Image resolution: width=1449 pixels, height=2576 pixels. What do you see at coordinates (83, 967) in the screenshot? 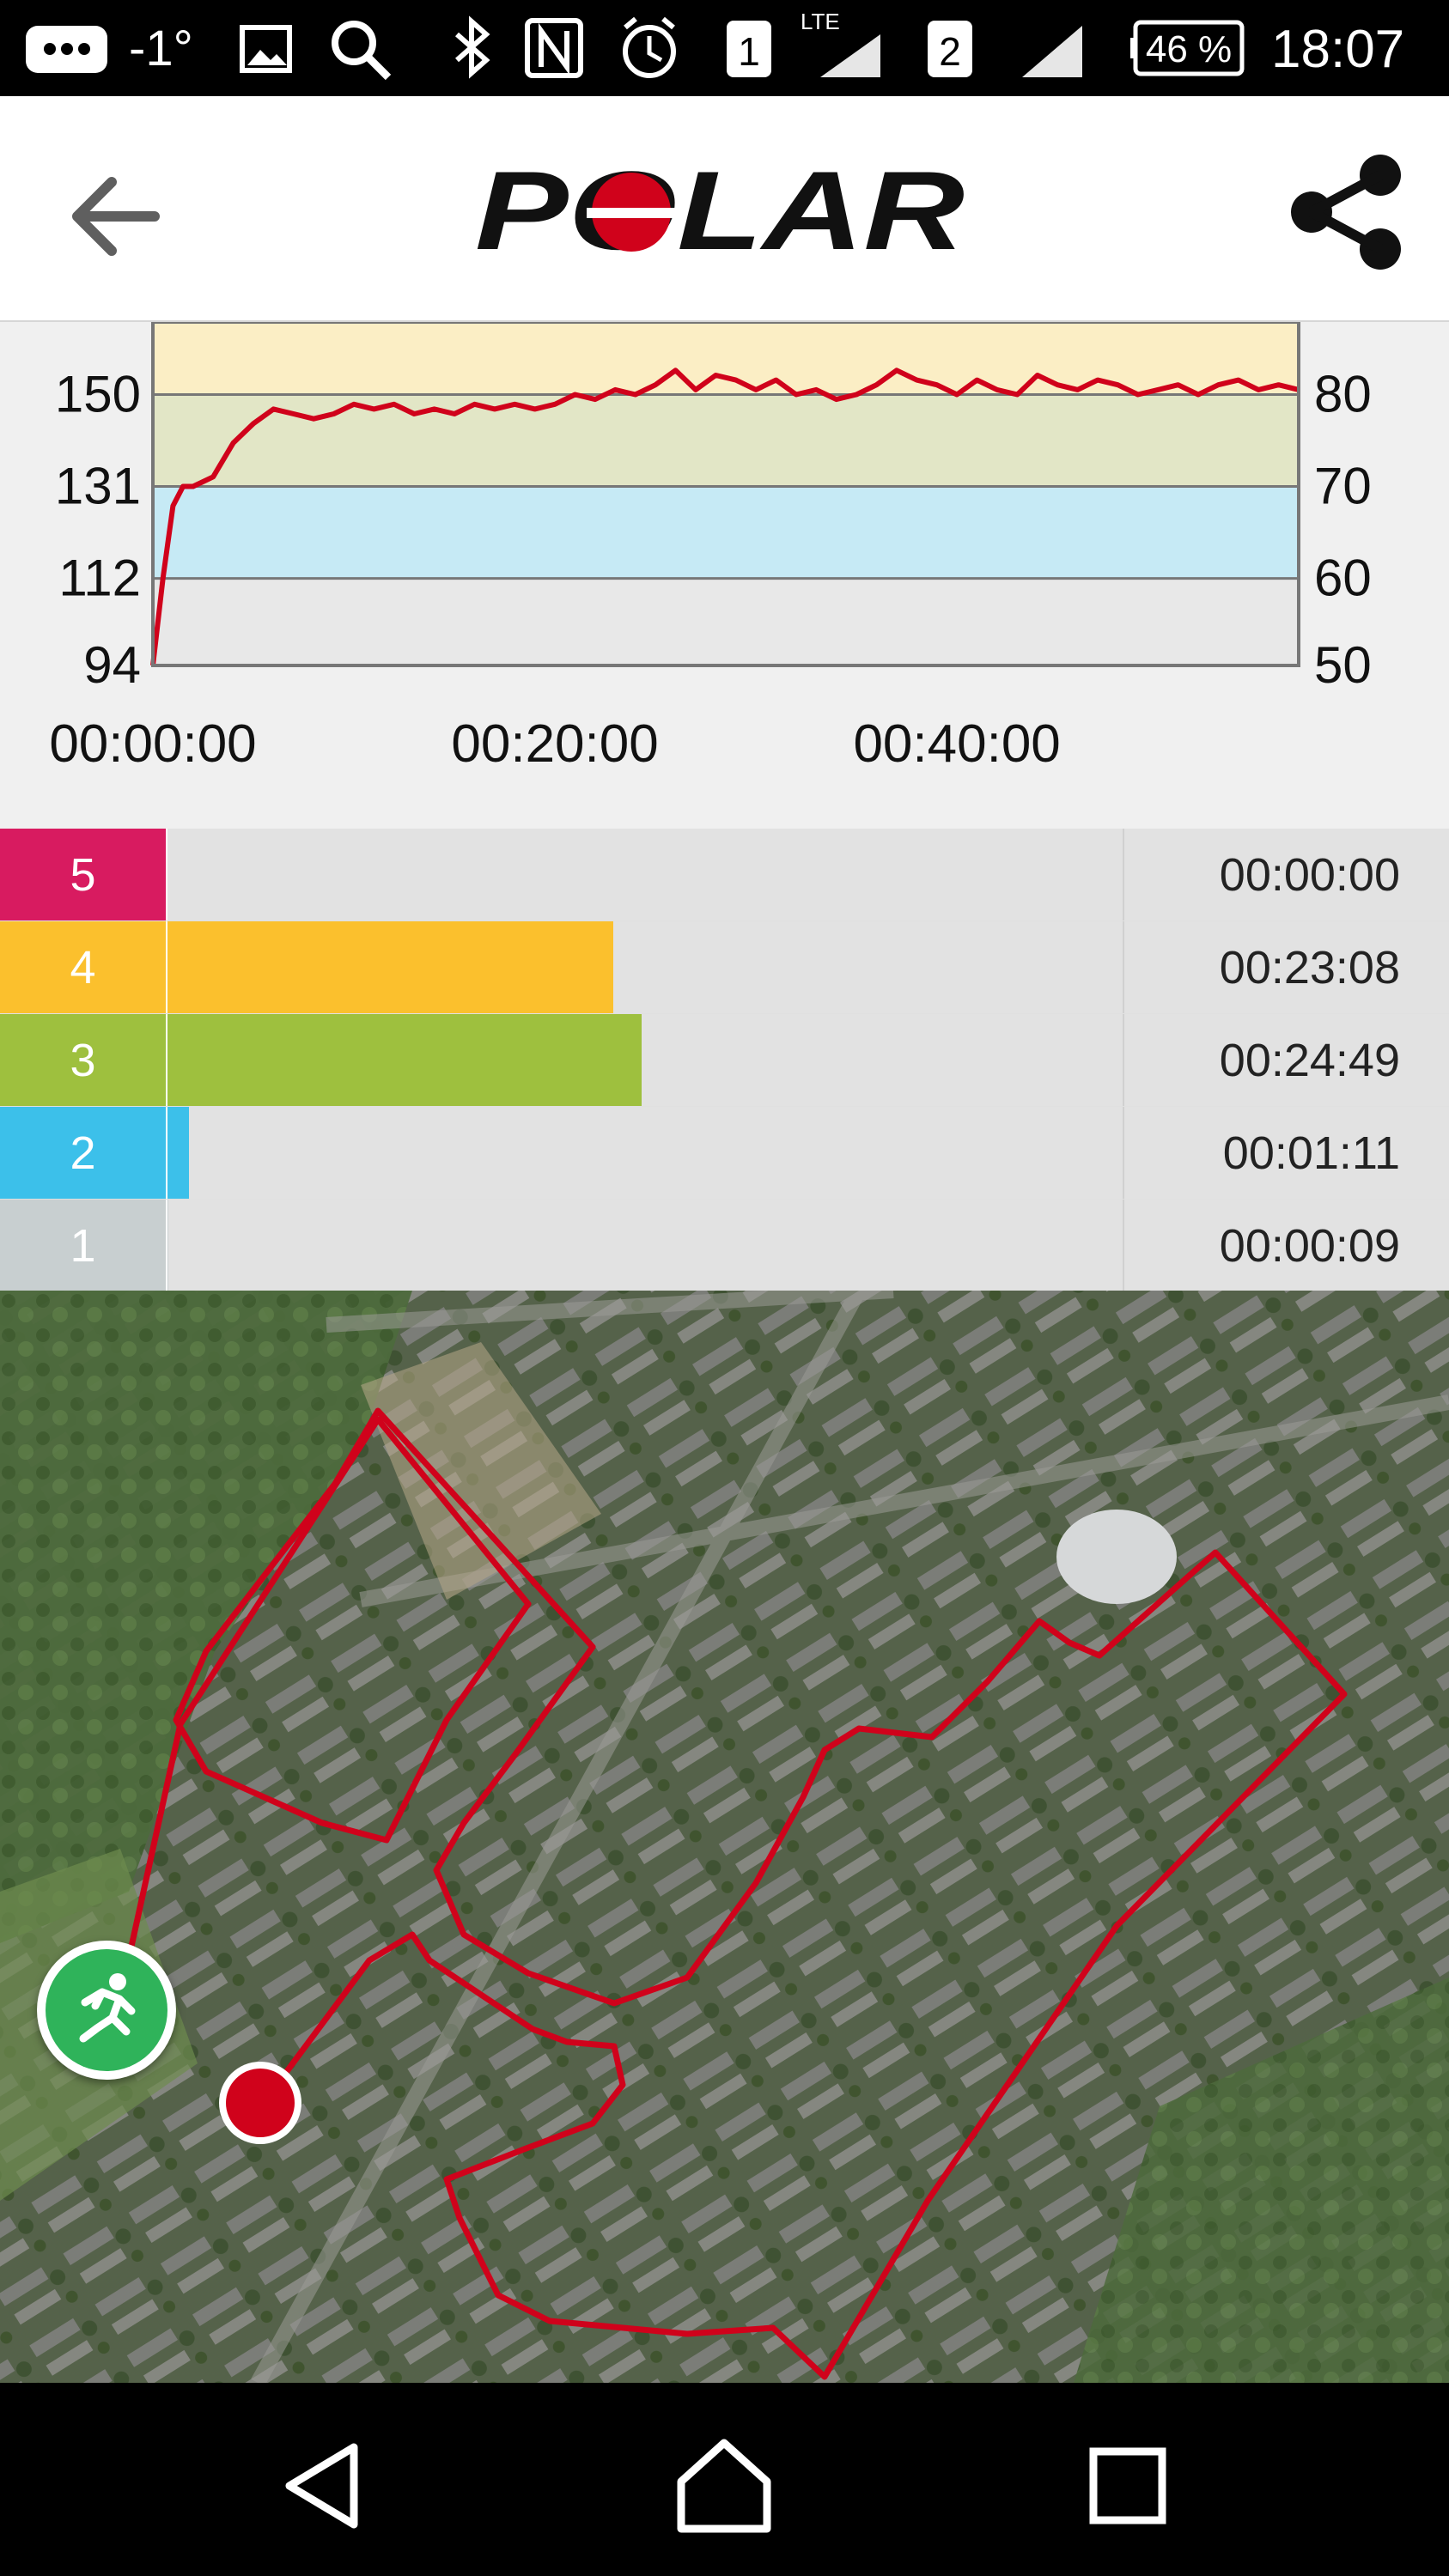
I see `zone-number: 4` at bounding box center [83, 967].